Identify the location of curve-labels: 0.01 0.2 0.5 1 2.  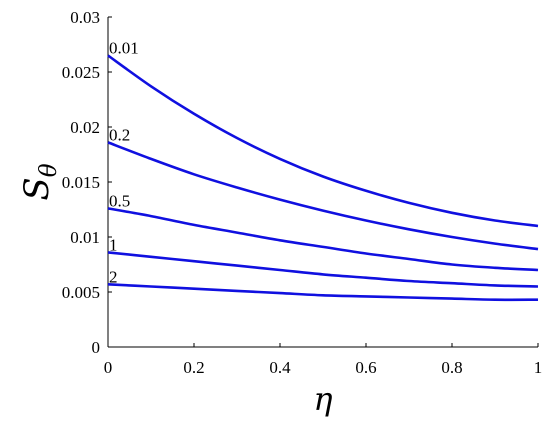
(124, 163).